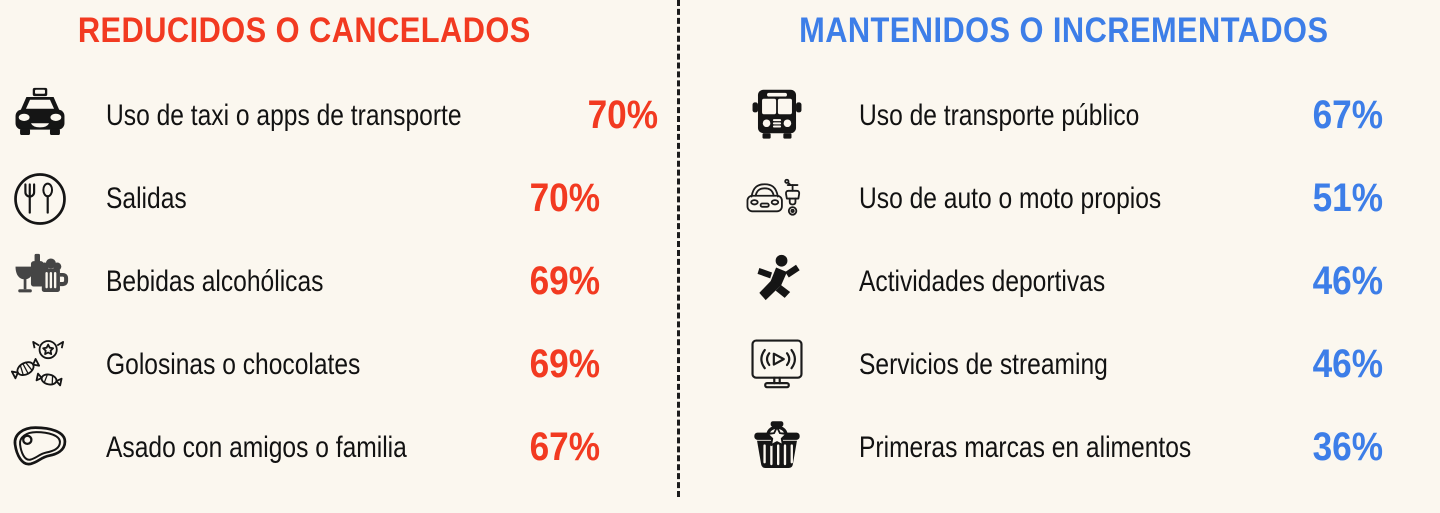 The image size is (1440, 513). I want to click on item-label: Uso de auto o moto propios, so click(1010, 198).